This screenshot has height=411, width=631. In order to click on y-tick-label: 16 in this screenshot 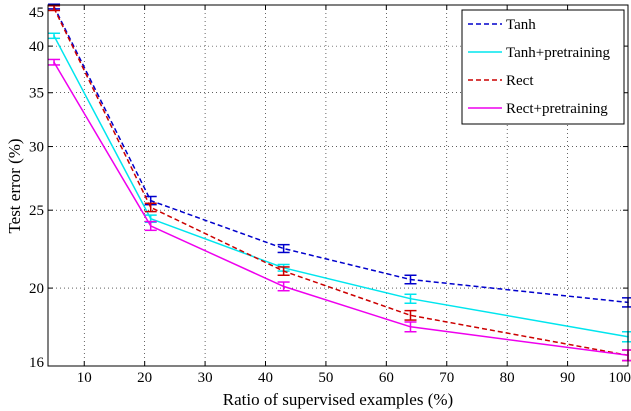, I will do `click(37, 363)`.